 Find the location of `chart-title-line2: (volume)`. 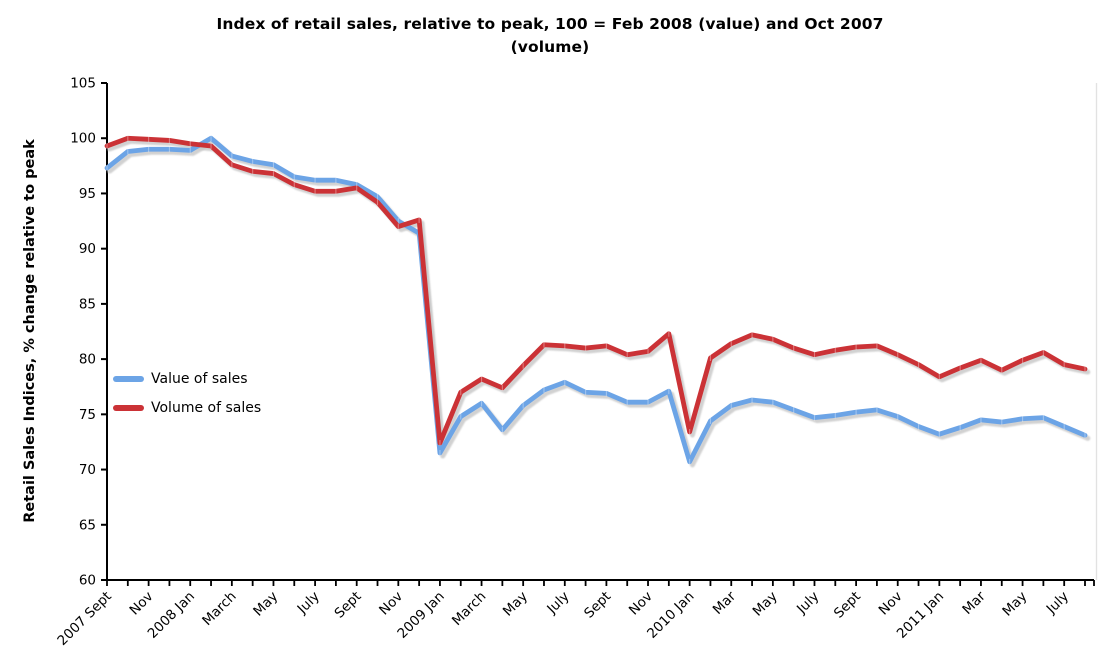

chart-title-line2: (volume) is located at coordinates (550, 47).